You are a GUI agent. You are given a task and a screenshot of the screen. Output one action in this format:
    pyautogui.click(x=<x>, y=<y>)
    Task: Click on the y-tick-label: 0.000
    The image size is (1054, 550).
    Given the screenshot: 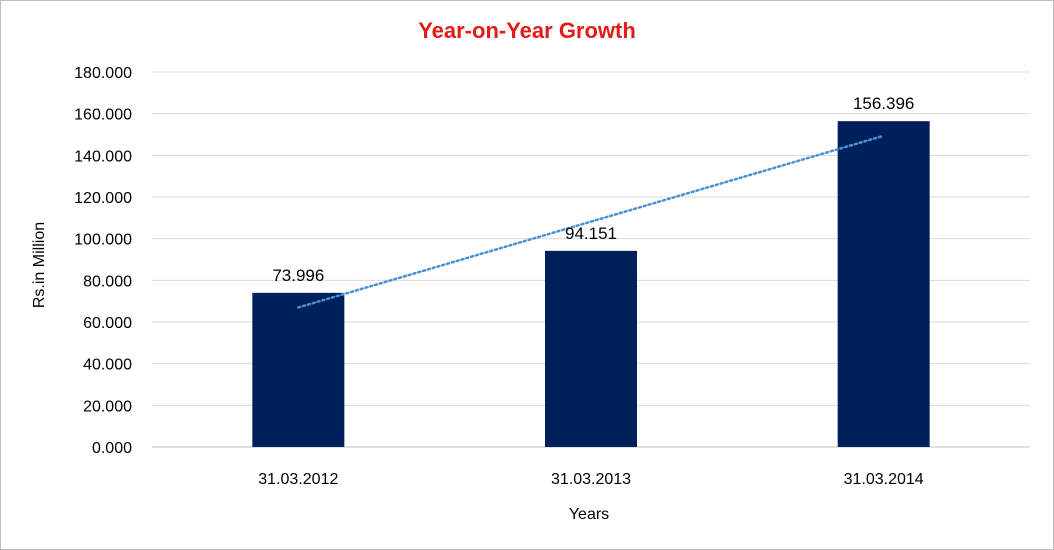 What is the action you would take?
    pyautogui.click(x=112, y=448)
    